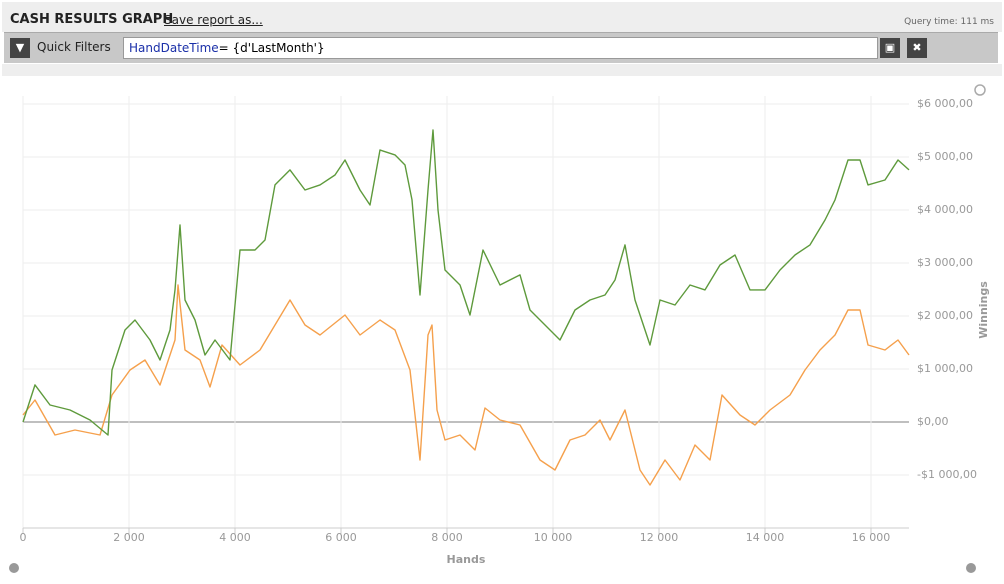 Image resolution: width=1004 pixels, height=584 pixels. Describe the element at coordinates (502, 70) in the screenshot. I see `separator` at that location.